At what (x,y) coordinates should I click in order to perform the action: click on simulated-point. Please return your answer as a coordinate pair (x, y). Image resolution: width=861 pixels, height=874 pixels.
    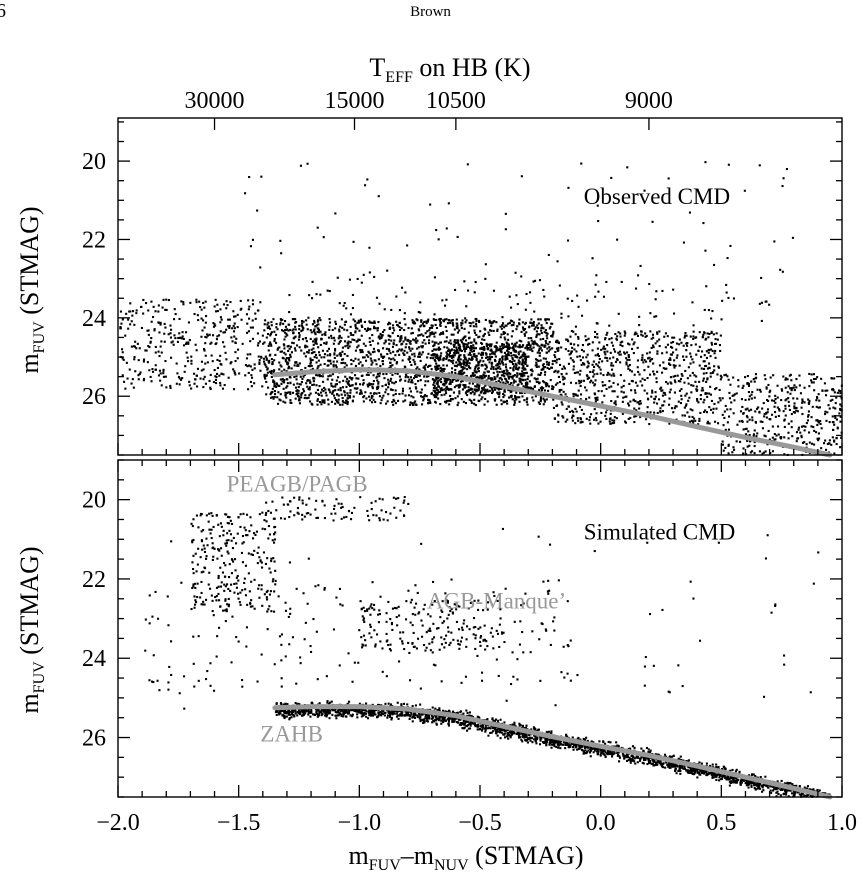
    Looking at the image, I should click on (712, 777).